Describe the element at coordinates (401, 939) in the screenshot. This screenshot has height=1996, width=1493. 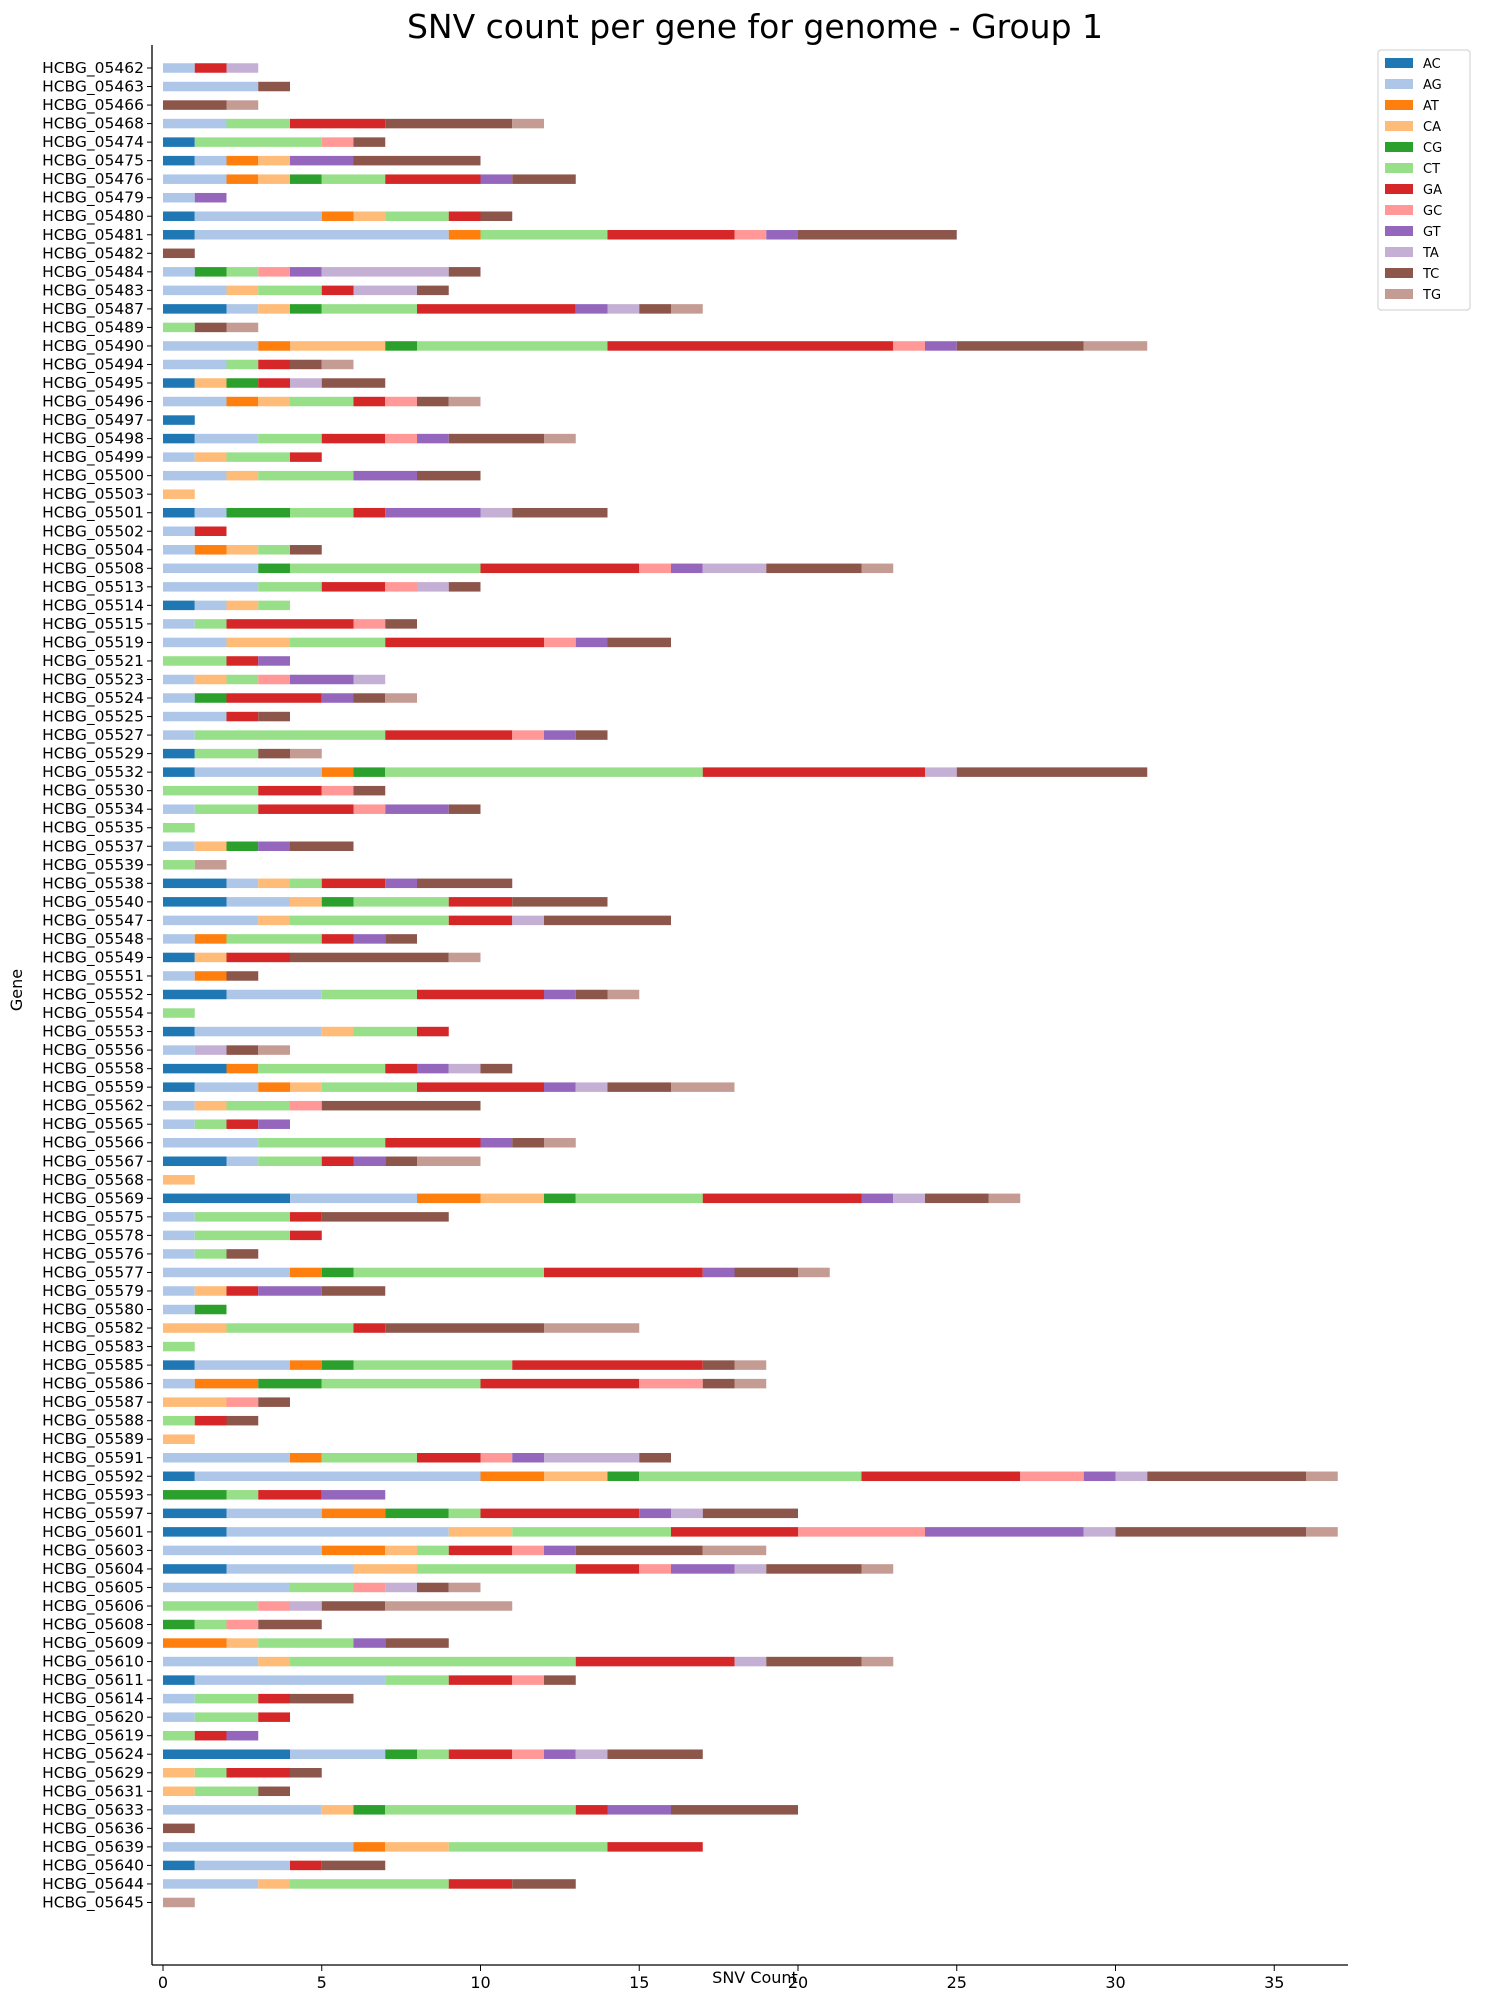
I see `bar-segment-HCBG_05548-TC` at that location.